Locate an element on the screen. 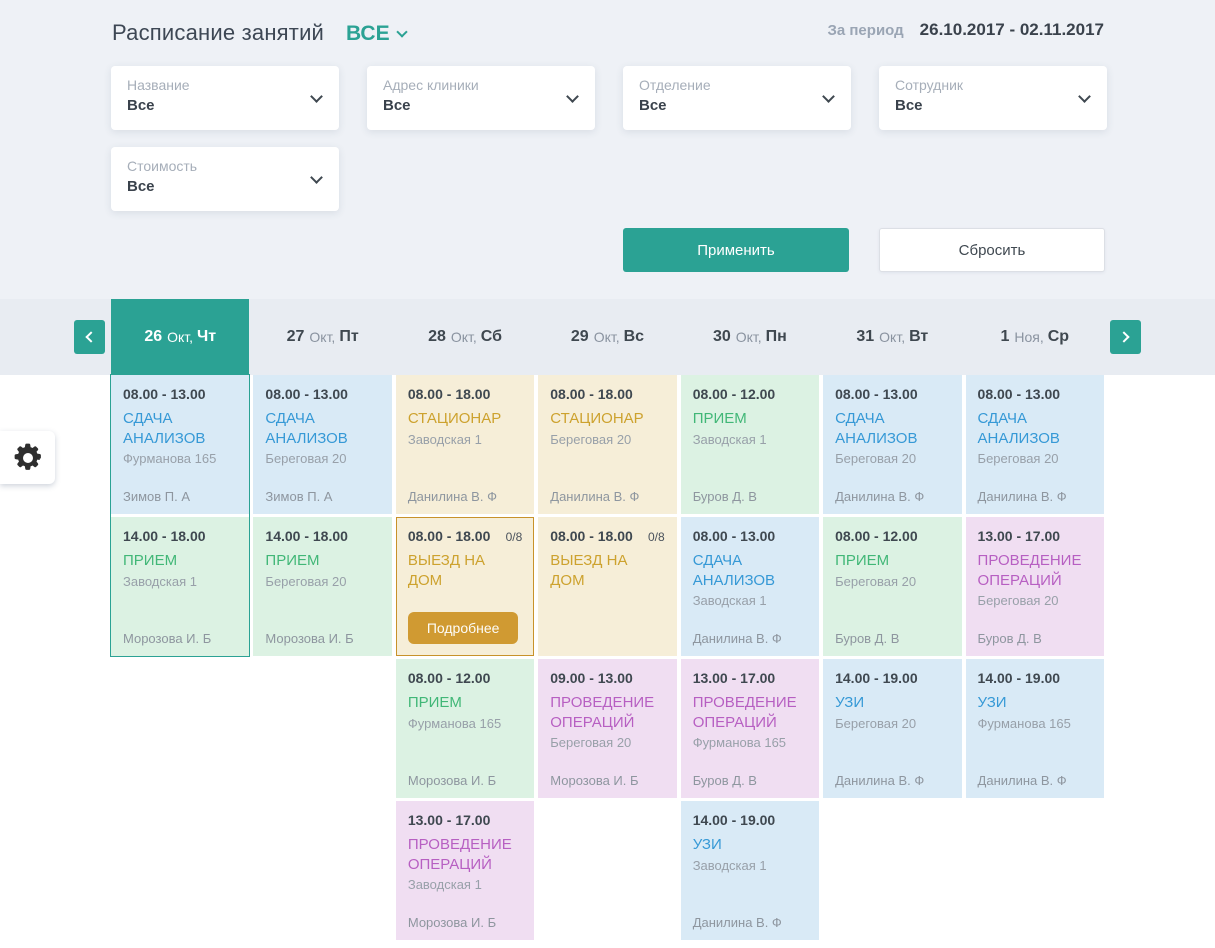  day-tab: 30 Окт, Пн is located at coordinates (750, 337).